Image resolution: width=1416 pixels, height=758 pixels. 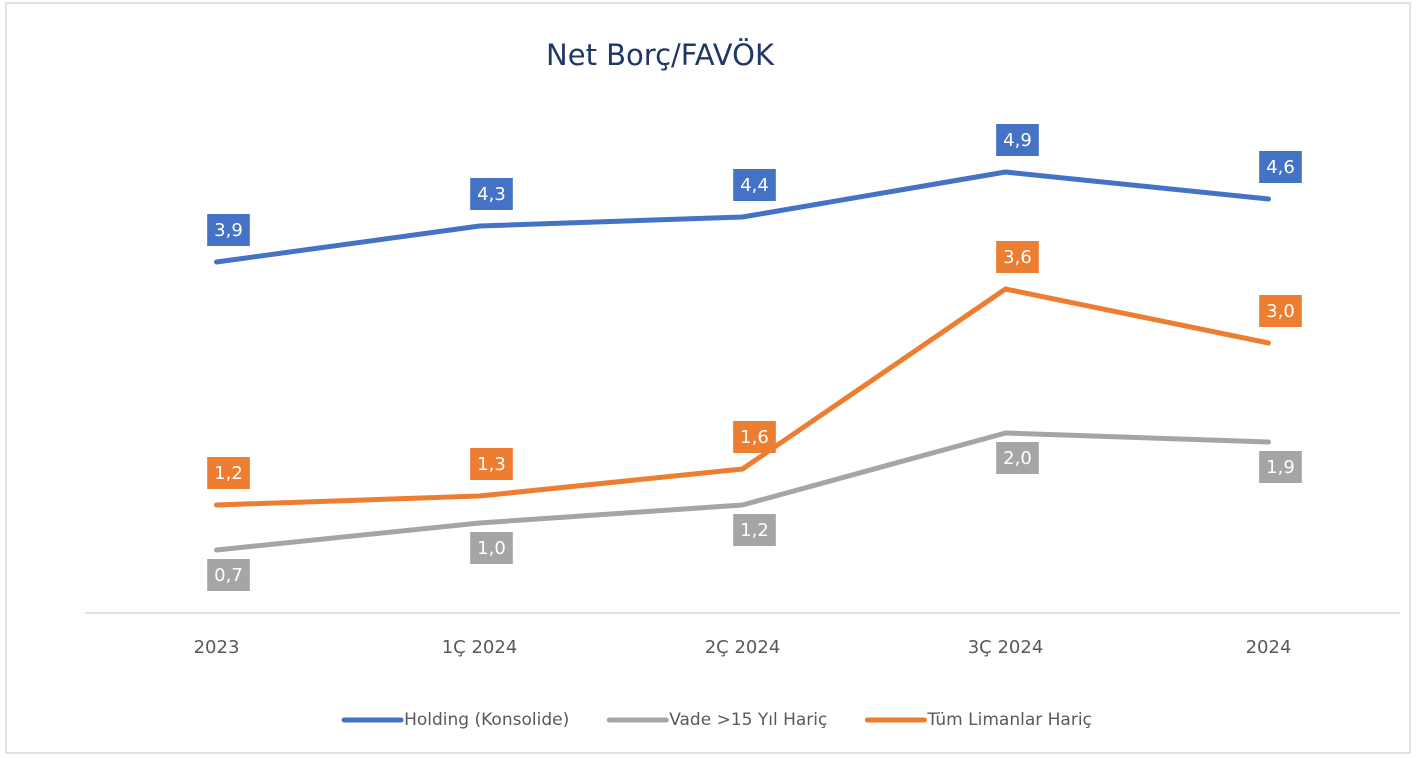 I want to click on legend-item: Vade >15 Yıl Hariç, so click(x=716, y=720).